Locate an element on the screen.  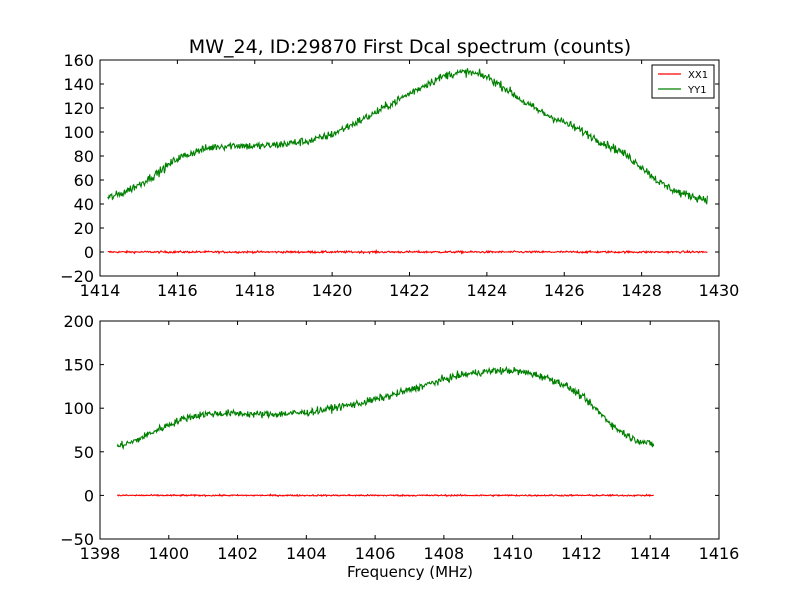
x-axis-label: Frequency (MHz) is located at coordinates (410, 572).